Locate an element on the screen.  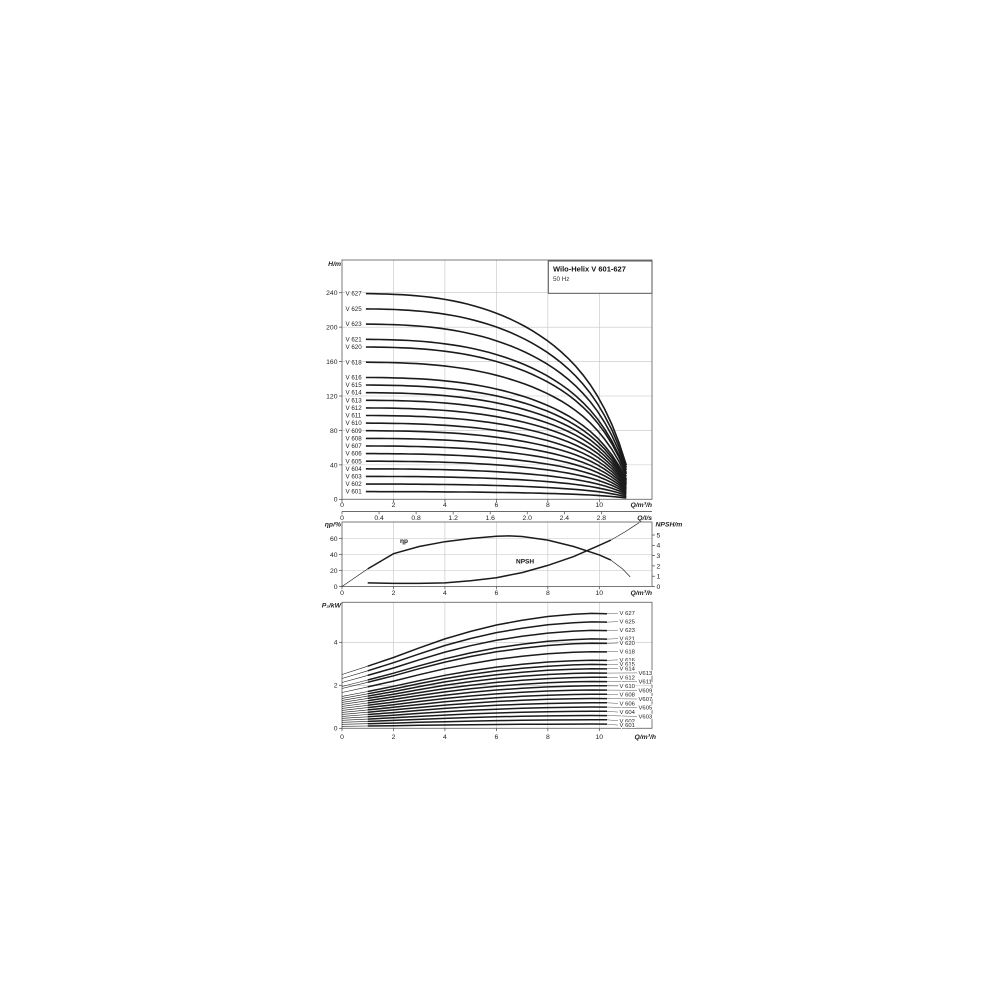
head-curve-v606 is located at coordinates (496, 472).